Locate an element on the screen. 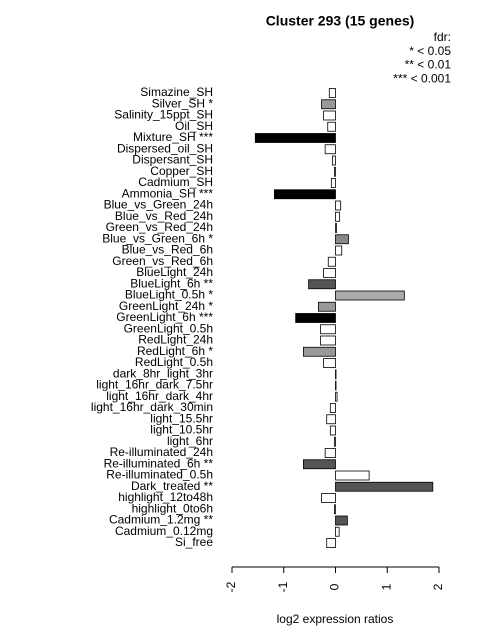  y-tick-label: Dispersant_SH is located at coordinates (172, 160).